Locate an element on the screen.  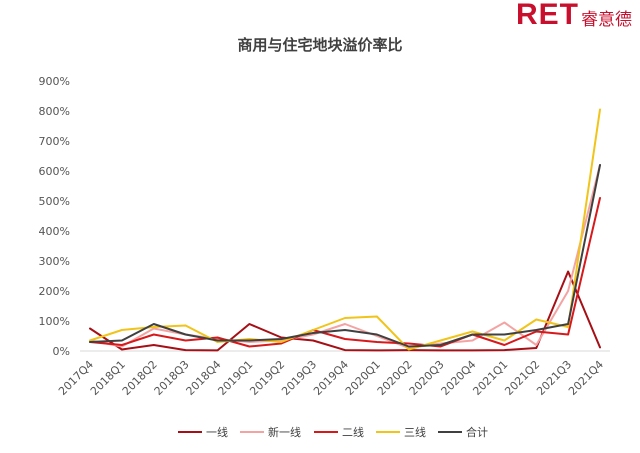
chart-title: 商用与住宅地块溢价率比 is located at coordinates (319, 45).